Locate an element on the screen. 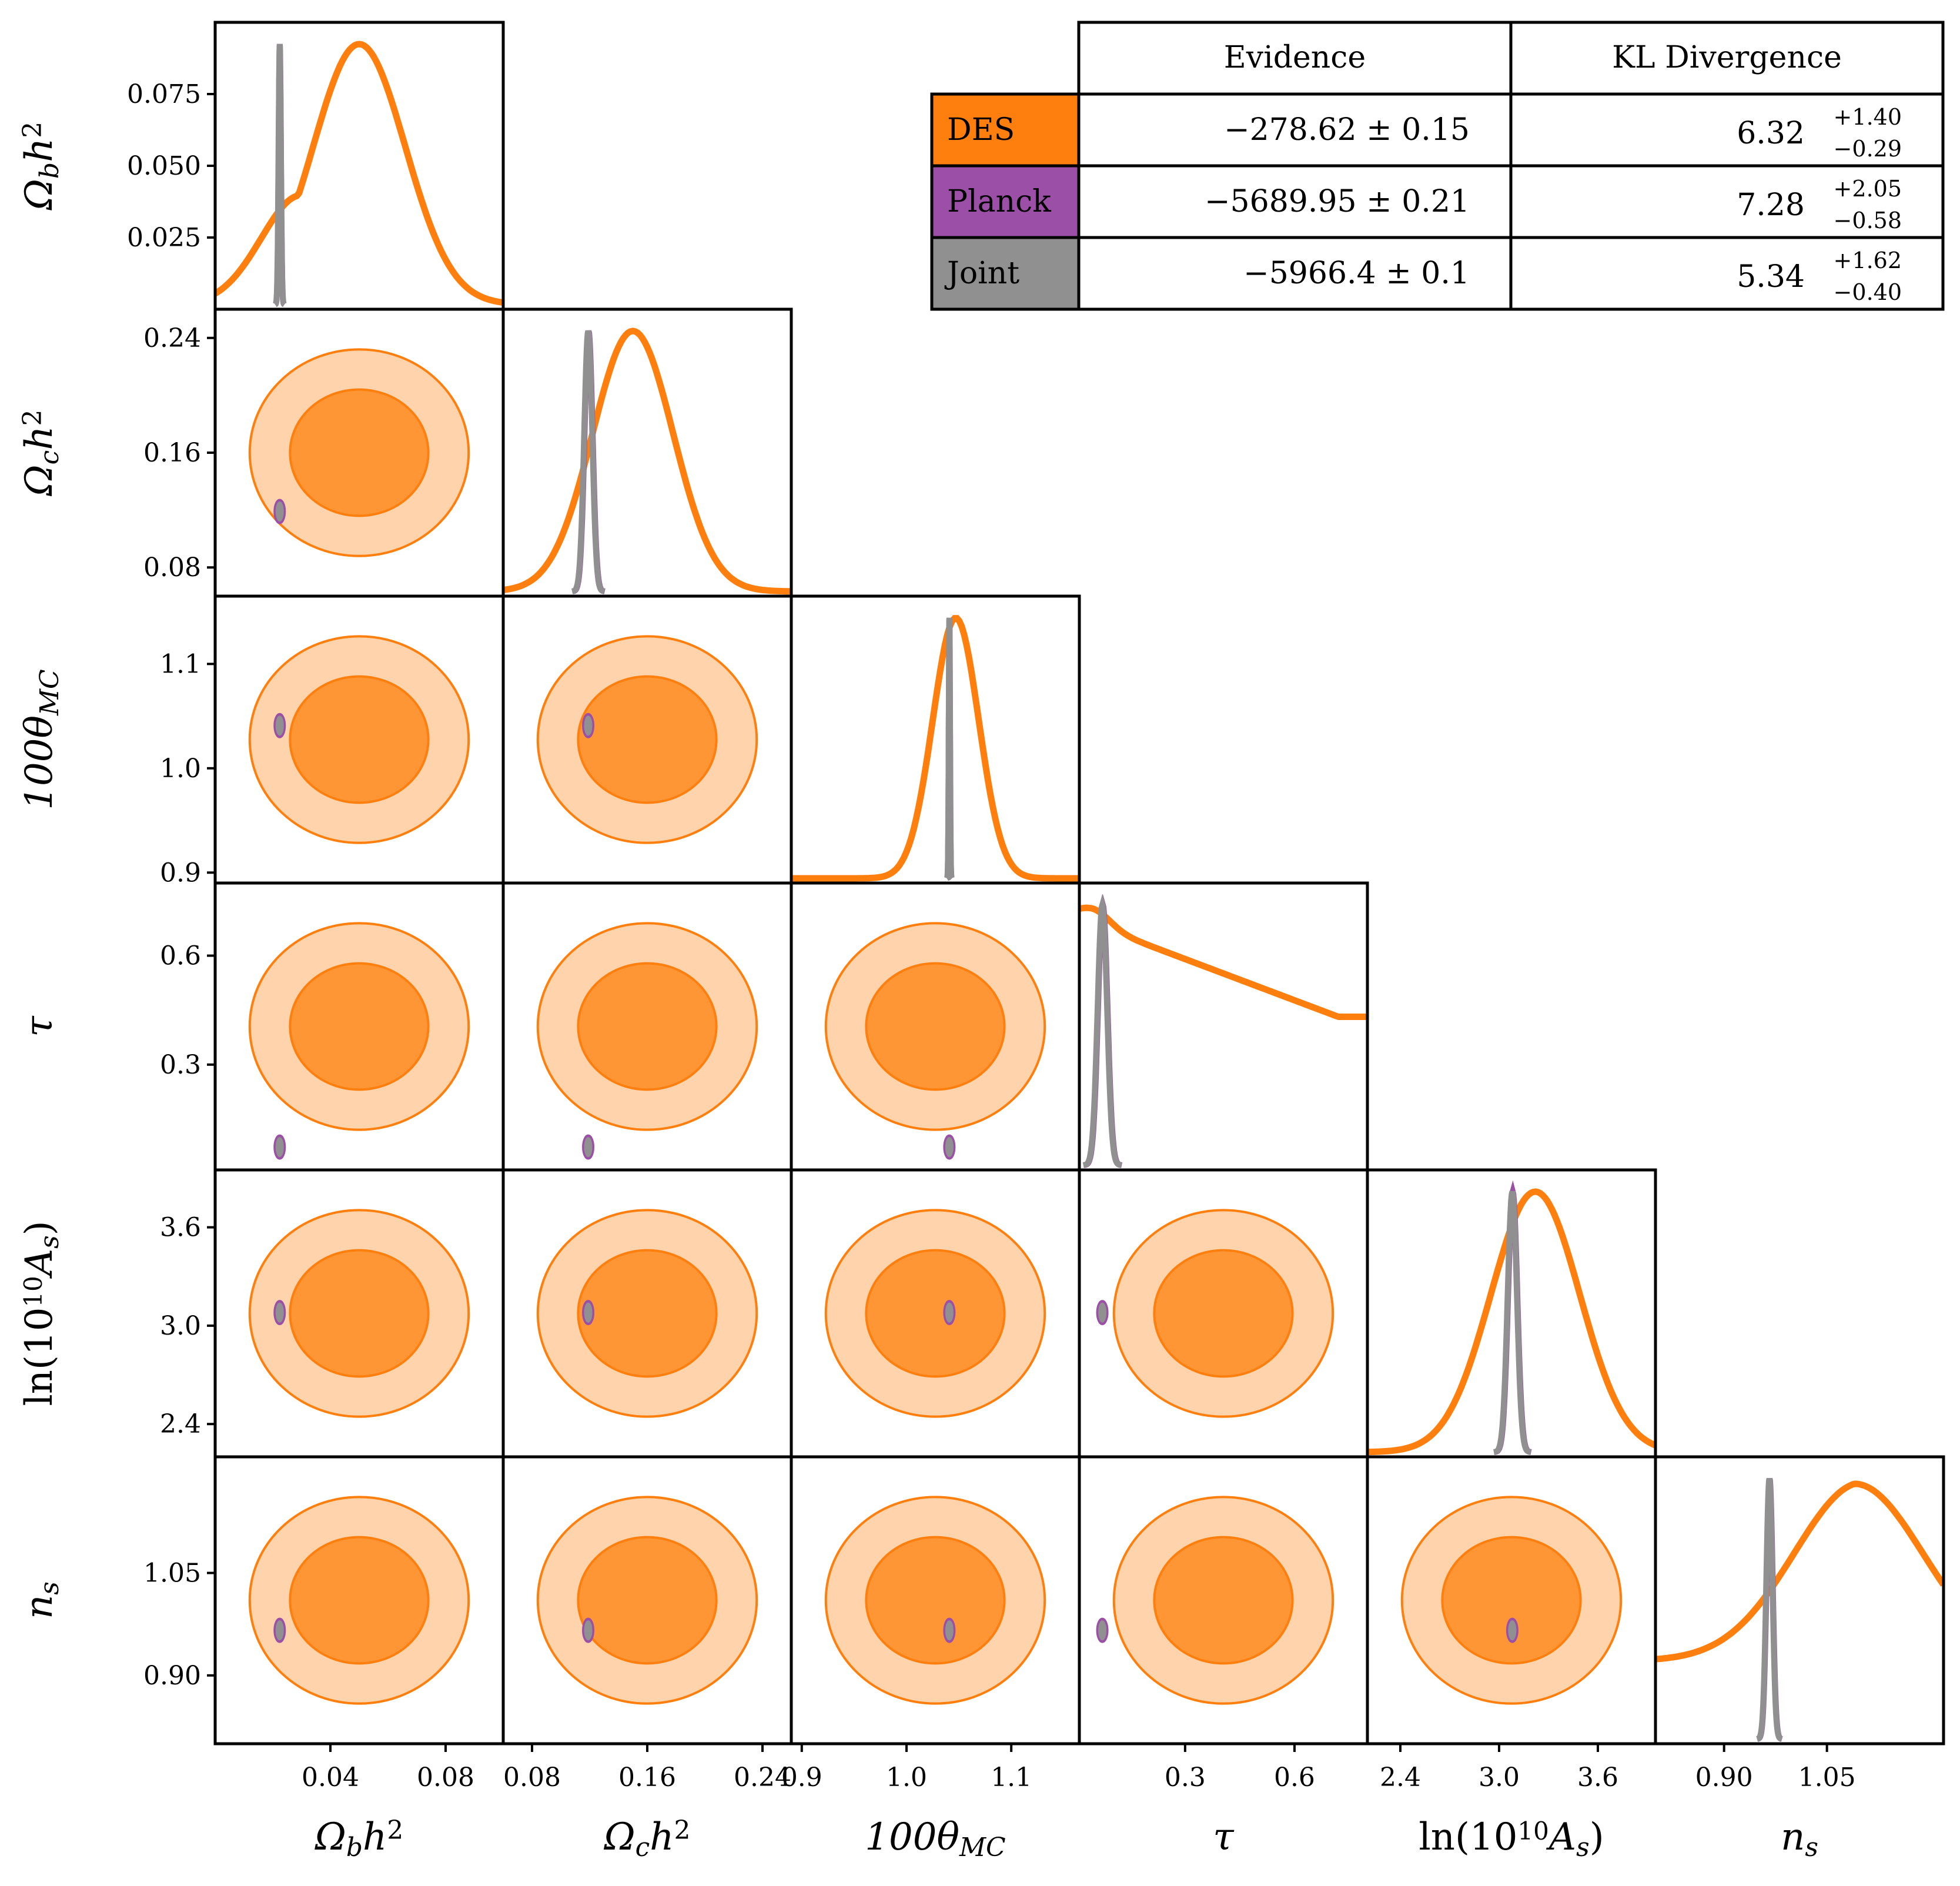 The height and width of the screenshot is (1886, 1960). panel-lnAs-vs-theta is located at coordinates (936, 1313).